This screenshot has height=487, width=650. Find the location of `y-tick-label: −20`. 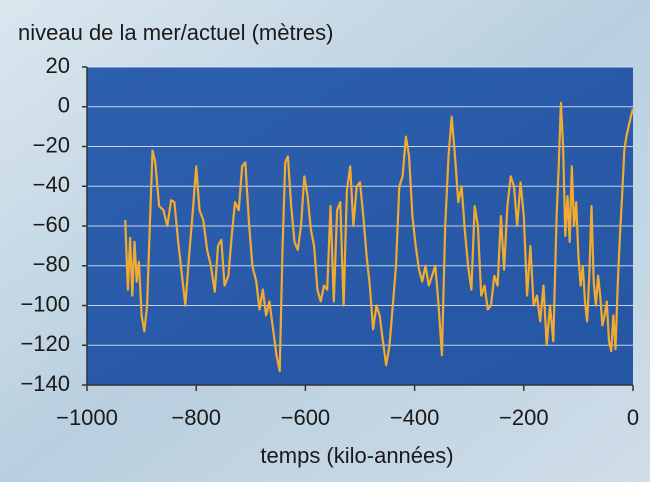

y-tick-label: −20 is located at coordinates (51, 144).